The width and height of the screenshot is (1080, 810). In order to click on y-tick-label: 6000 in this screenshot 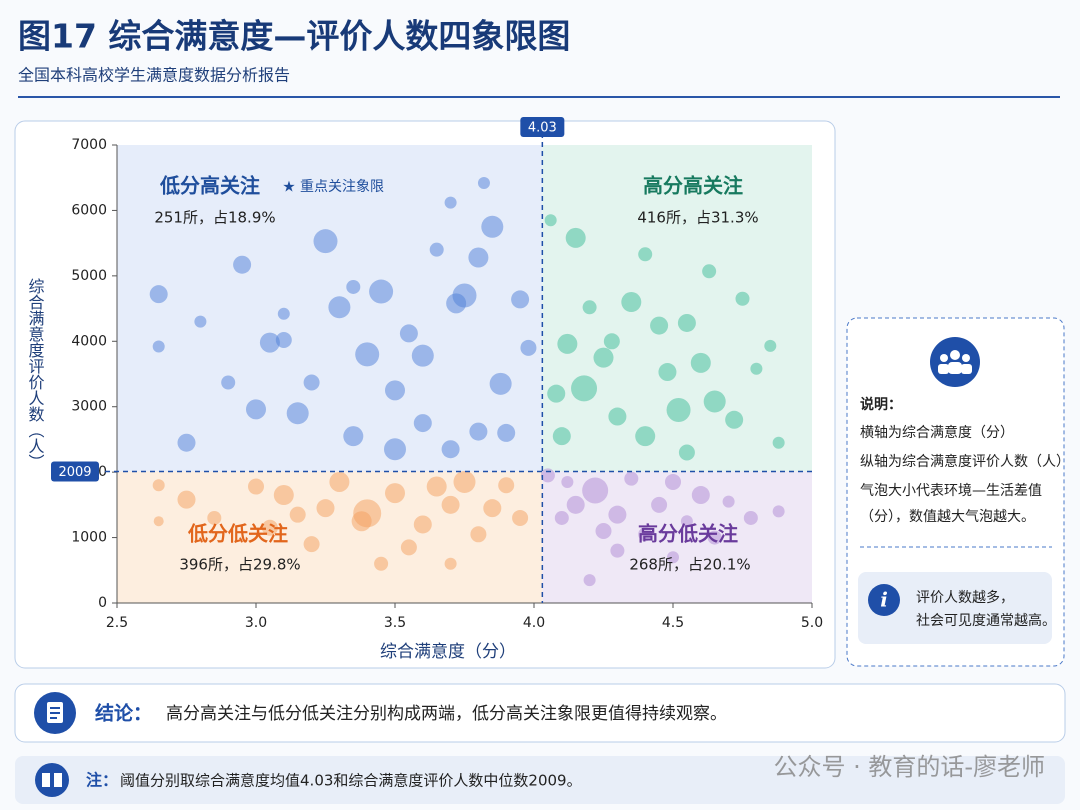, I will do `click(89, 210)`.